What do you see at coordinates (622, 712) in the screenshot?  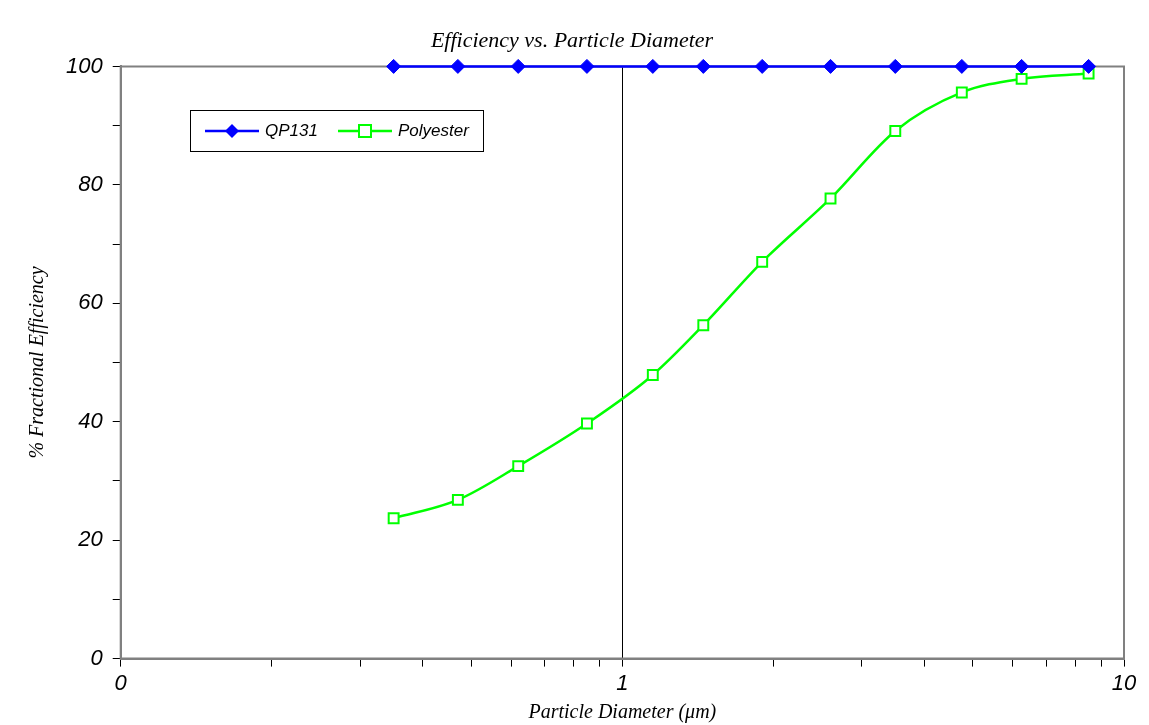 I see `x-axis-title: Particle Diameter (μm)` at bounding box center [622, 712].